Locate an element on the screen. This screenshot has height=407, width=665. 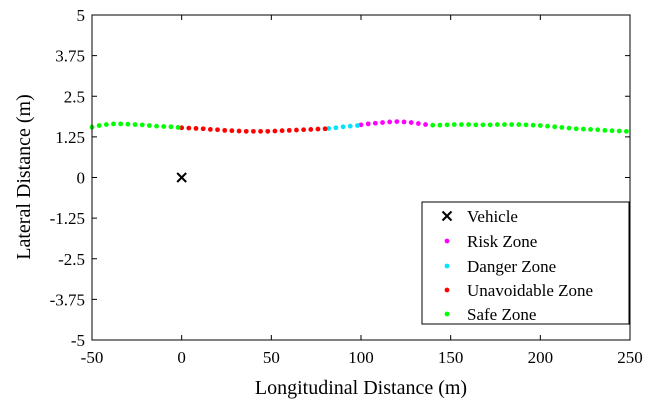
y-tick-label: 2.5 is located at coordinates (74, 96).